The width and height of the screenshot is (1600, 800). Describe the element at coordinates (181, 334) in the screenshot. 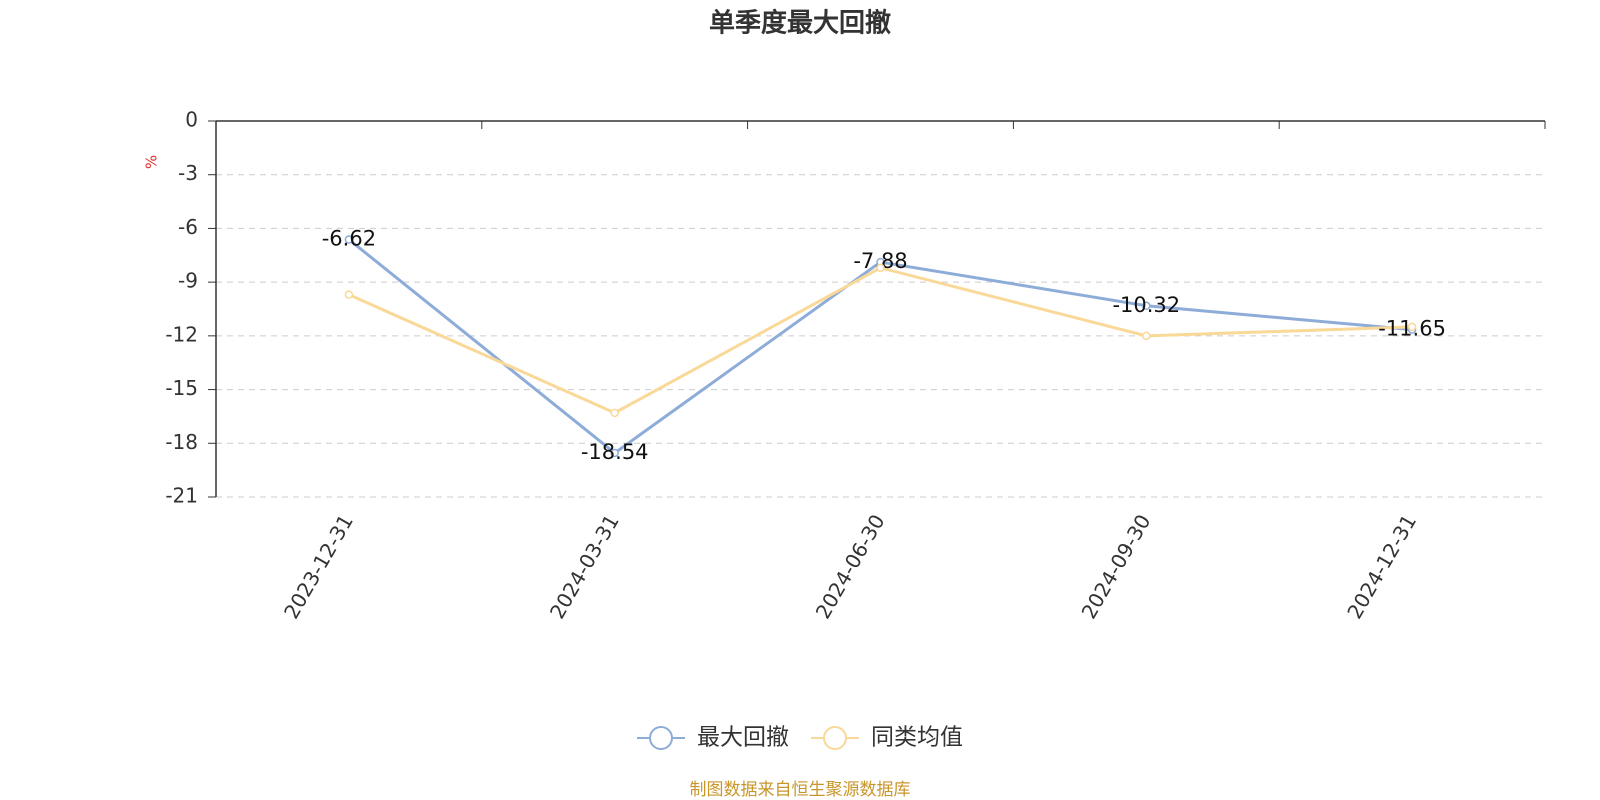

I see `y-tick-label: -12` at that location.